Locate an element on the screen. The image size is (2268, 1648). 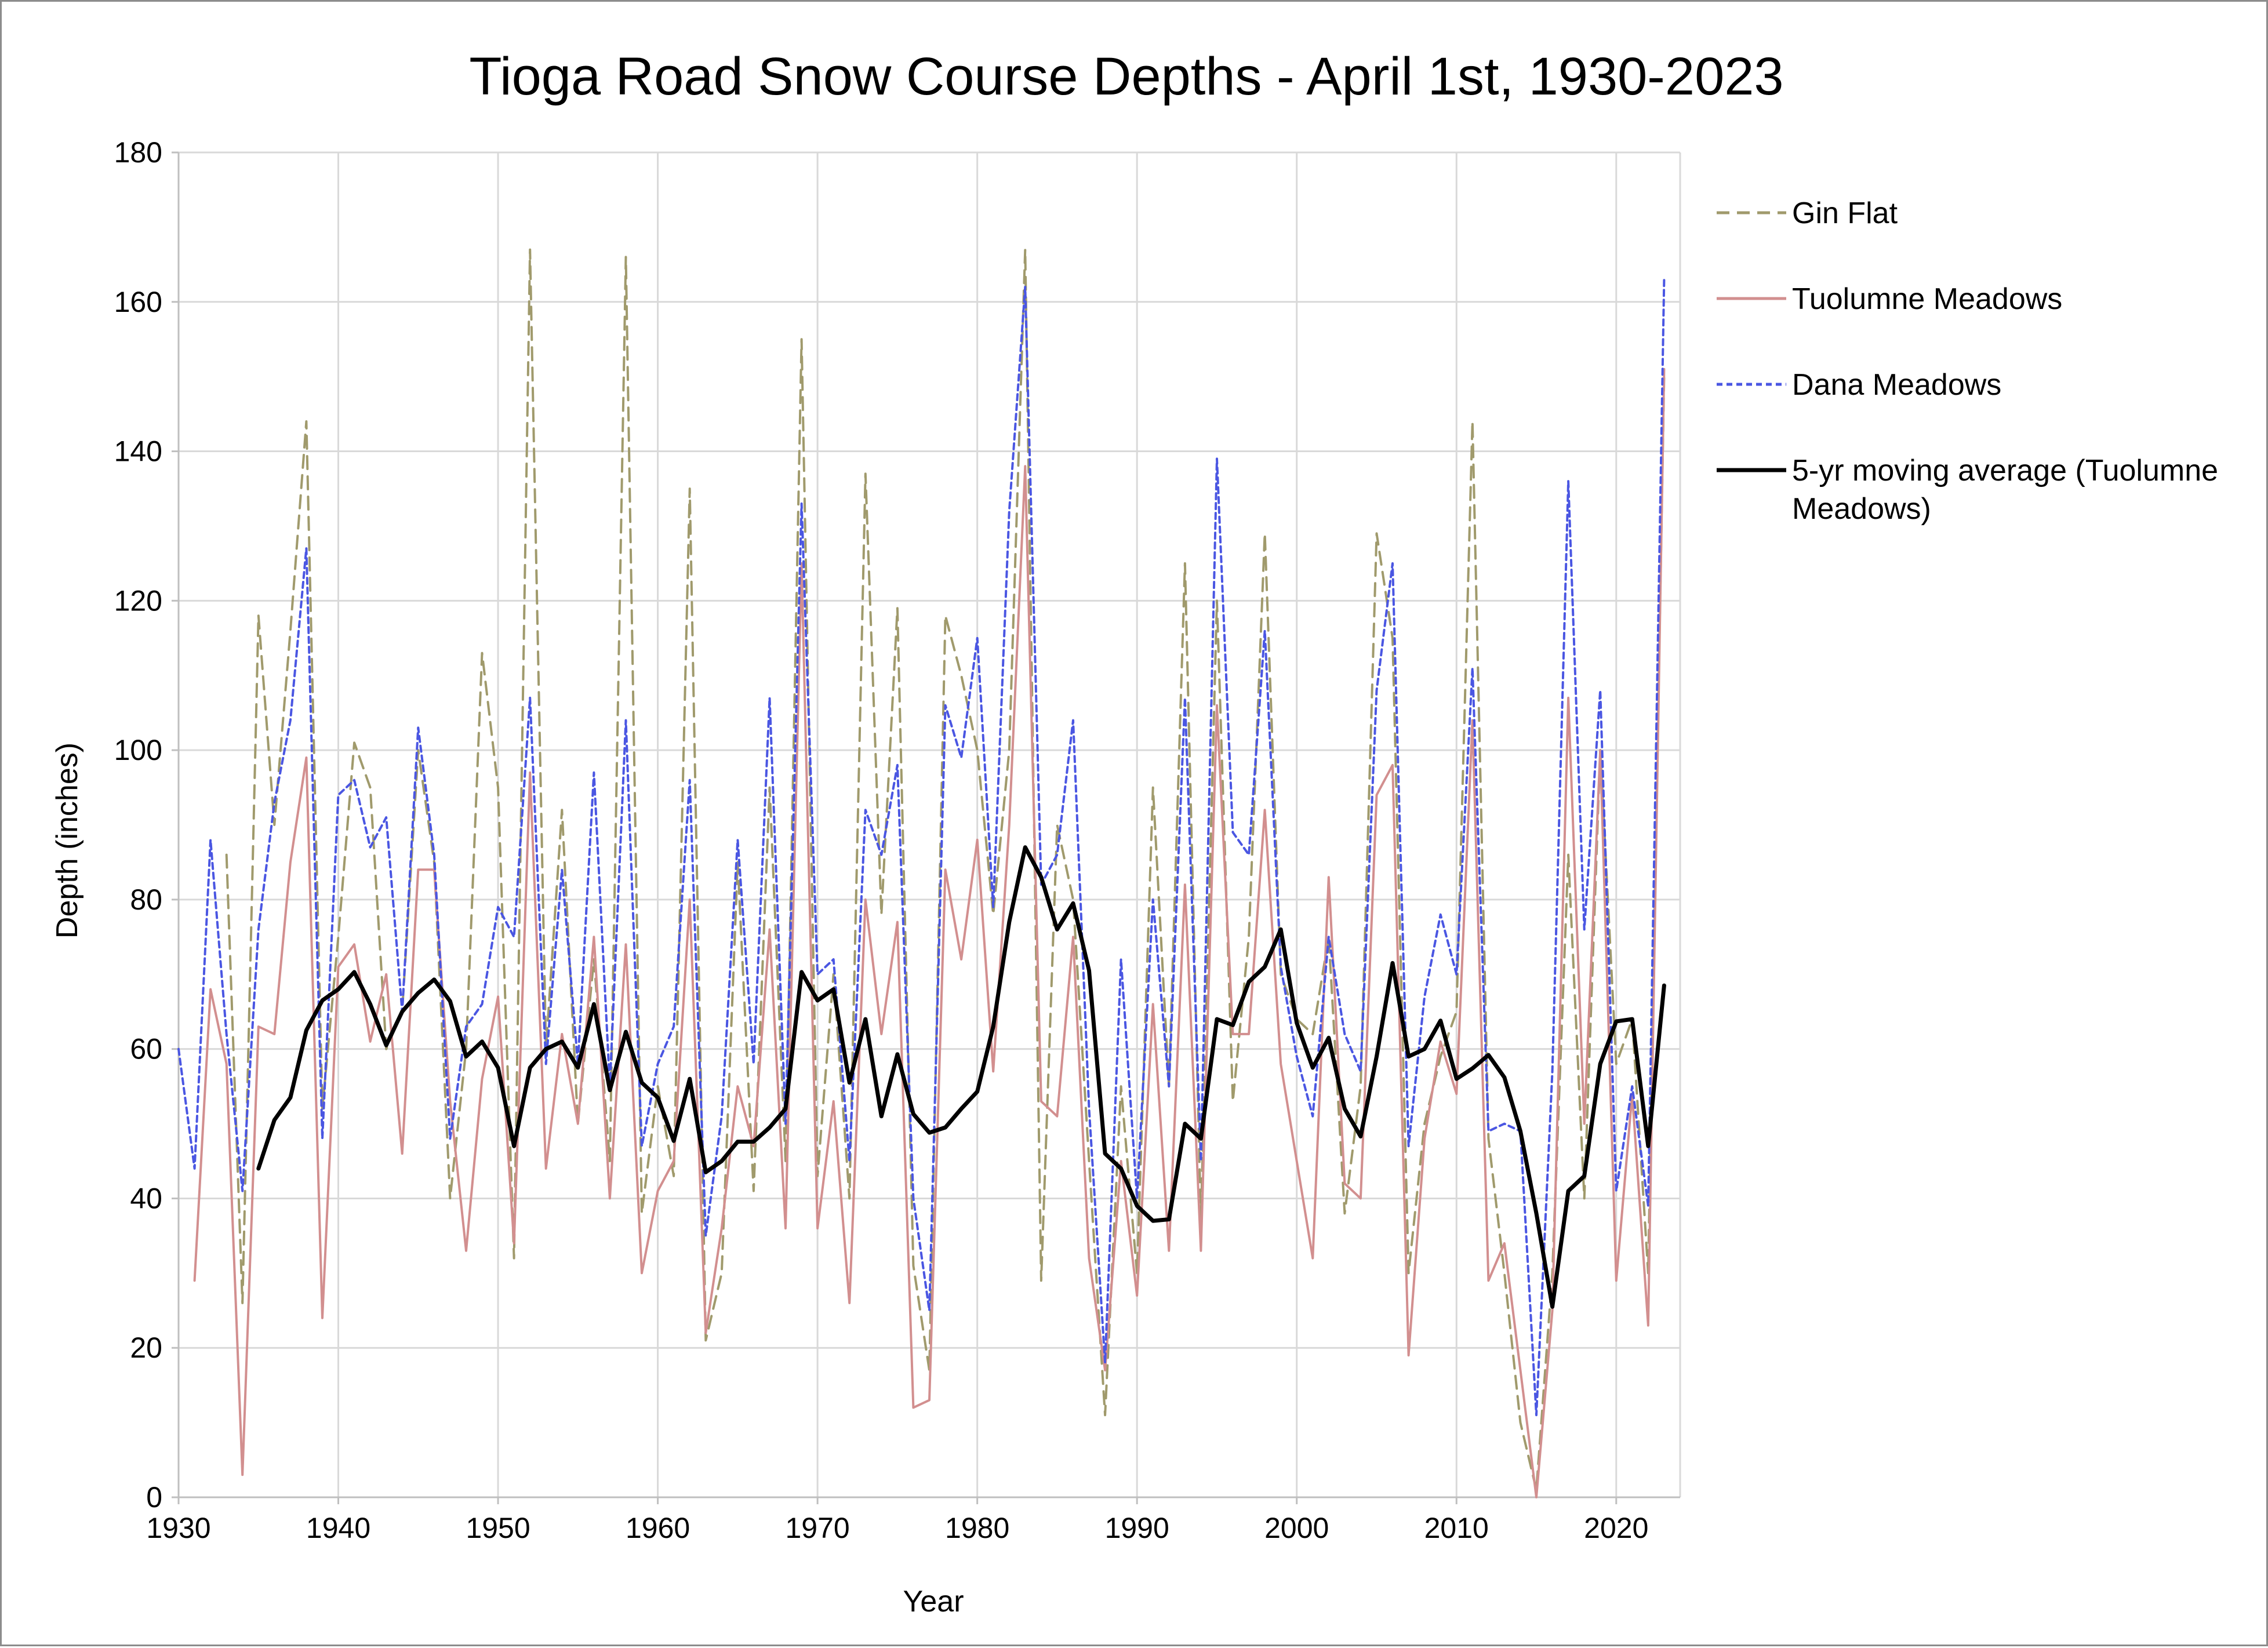
y-tick-label: 40 is located at coordinates (146, 1198).